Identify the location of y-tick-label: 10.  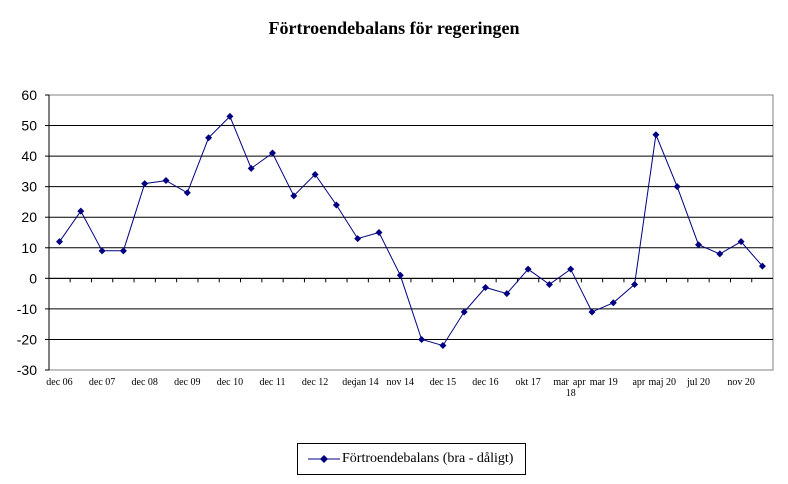
(29, 248).